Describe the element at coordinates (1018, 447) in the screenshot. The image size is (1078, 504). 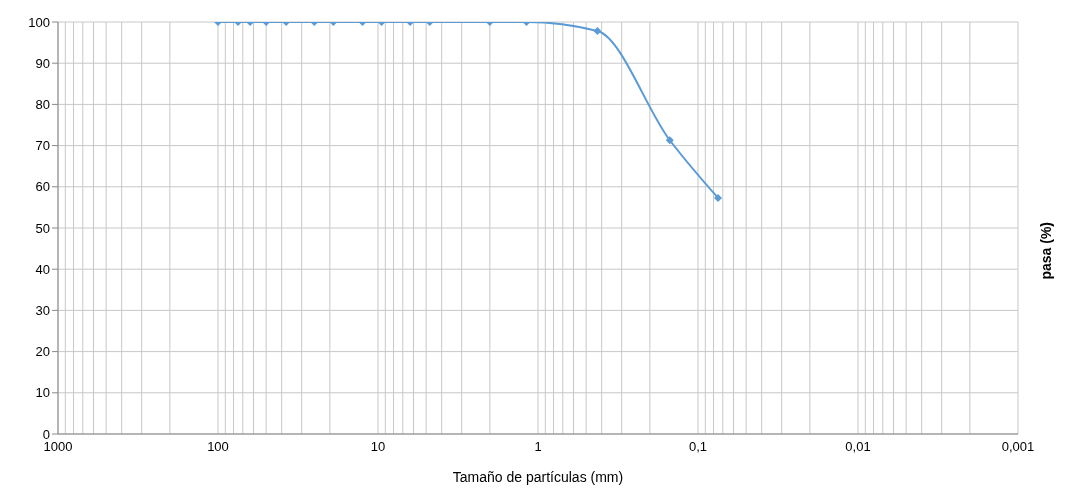
I see `x-tick-label: 0,001` at that location.